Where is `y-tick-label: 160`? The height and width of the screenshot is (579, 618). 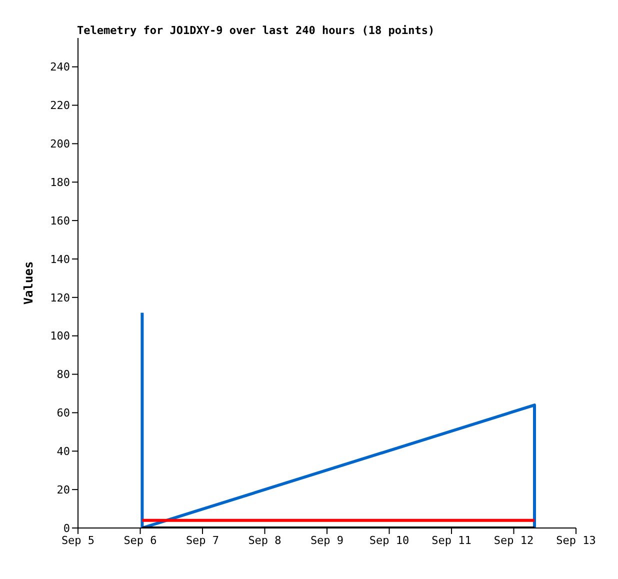 y-tick-label: 160 is located at coordinates (60, 221).